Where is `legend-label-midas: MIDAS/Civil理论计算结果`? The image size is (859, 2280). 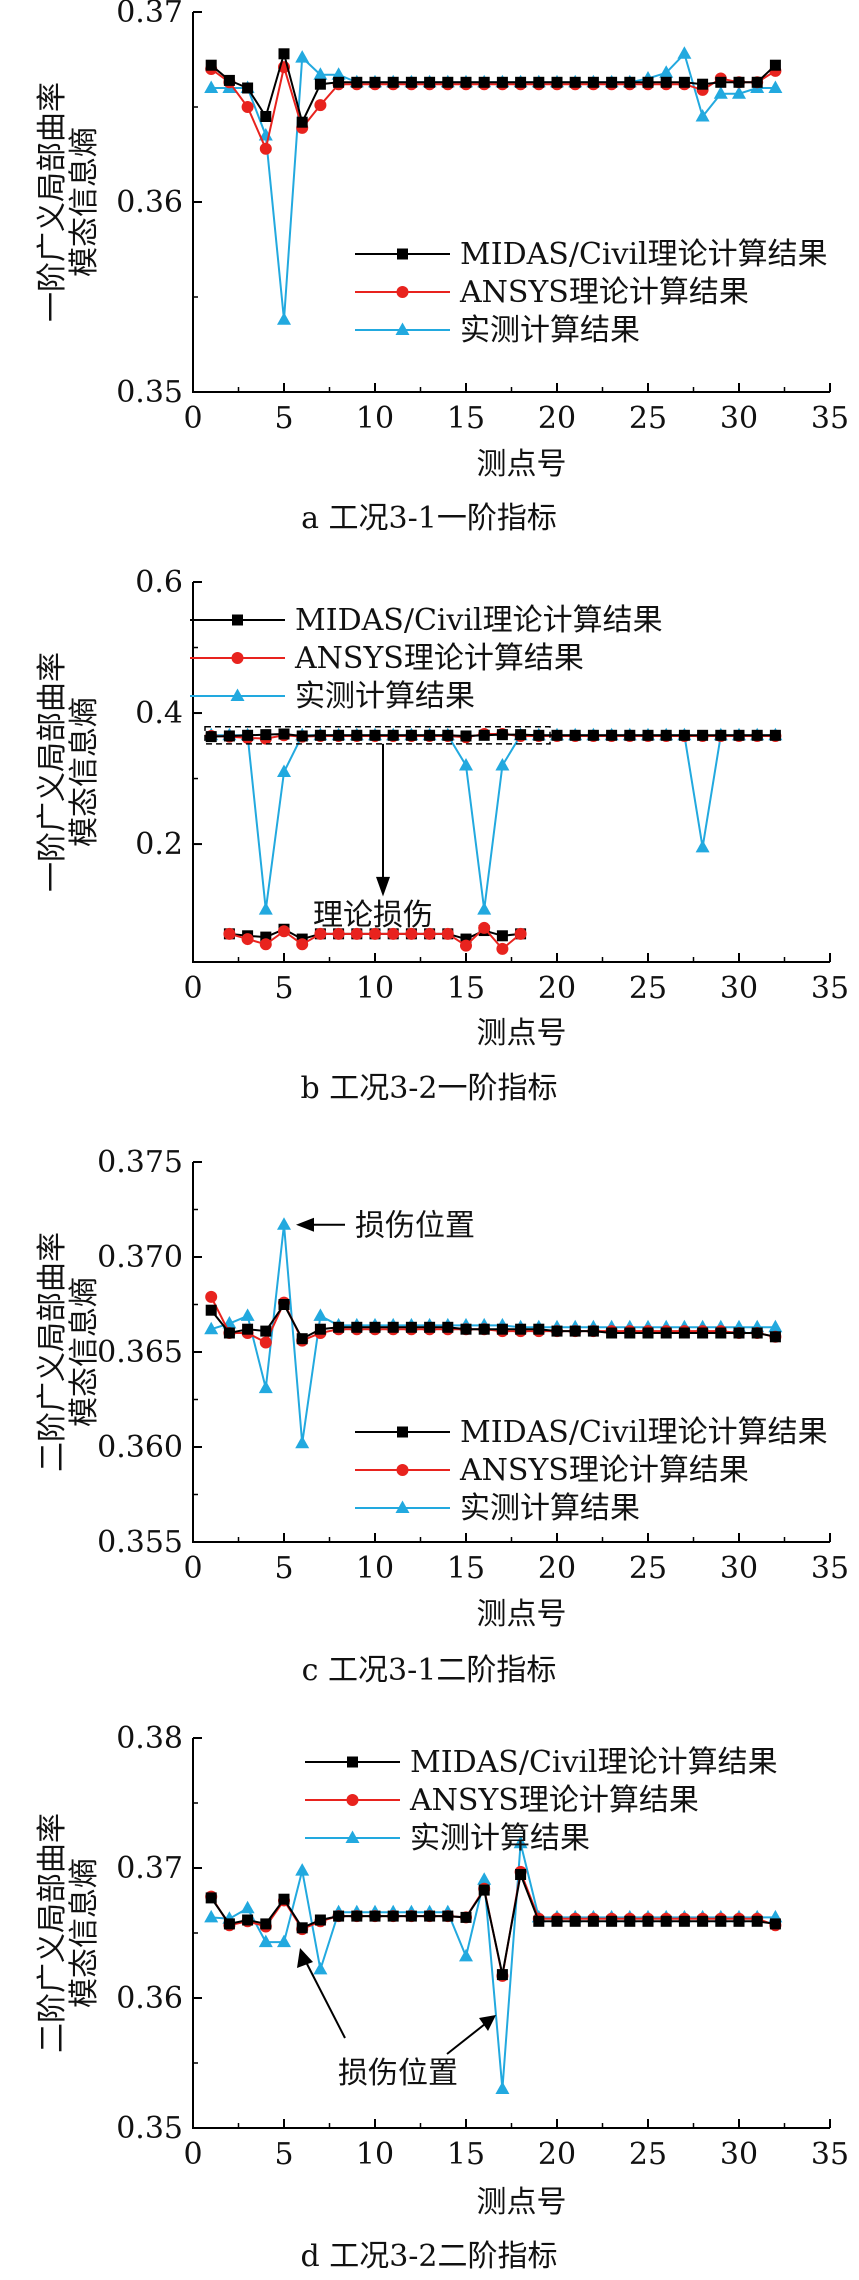 legend-label-midas: MIDAS/Civil理论计算结果 is located at coordinates (594, 1762).